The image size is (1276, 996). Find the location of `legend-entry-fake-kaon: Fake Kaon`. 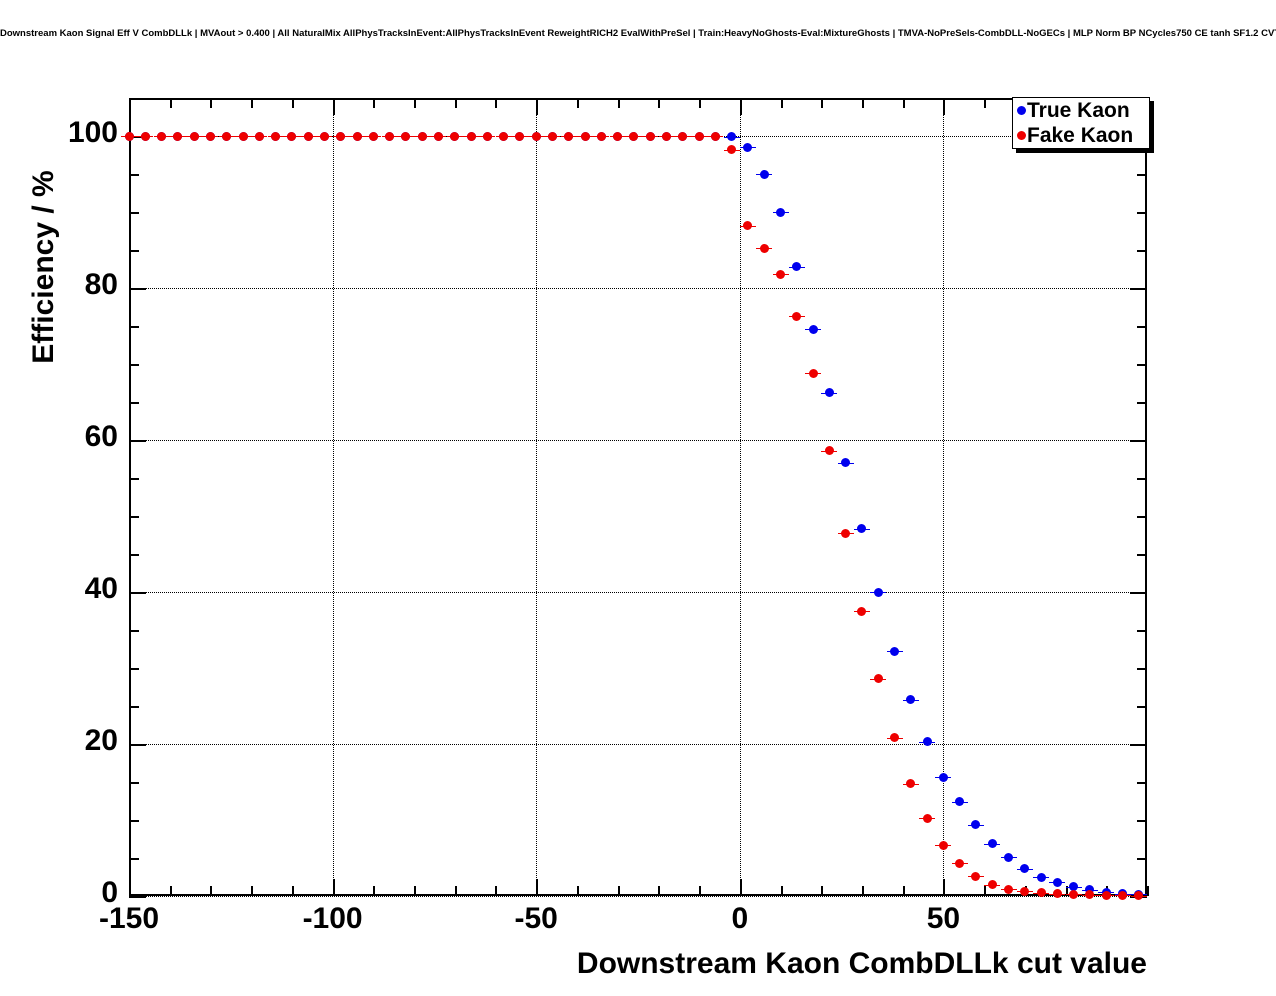

legend-entry-fake-kaon: Fake Kaon is located at coordinates (1081, 135).